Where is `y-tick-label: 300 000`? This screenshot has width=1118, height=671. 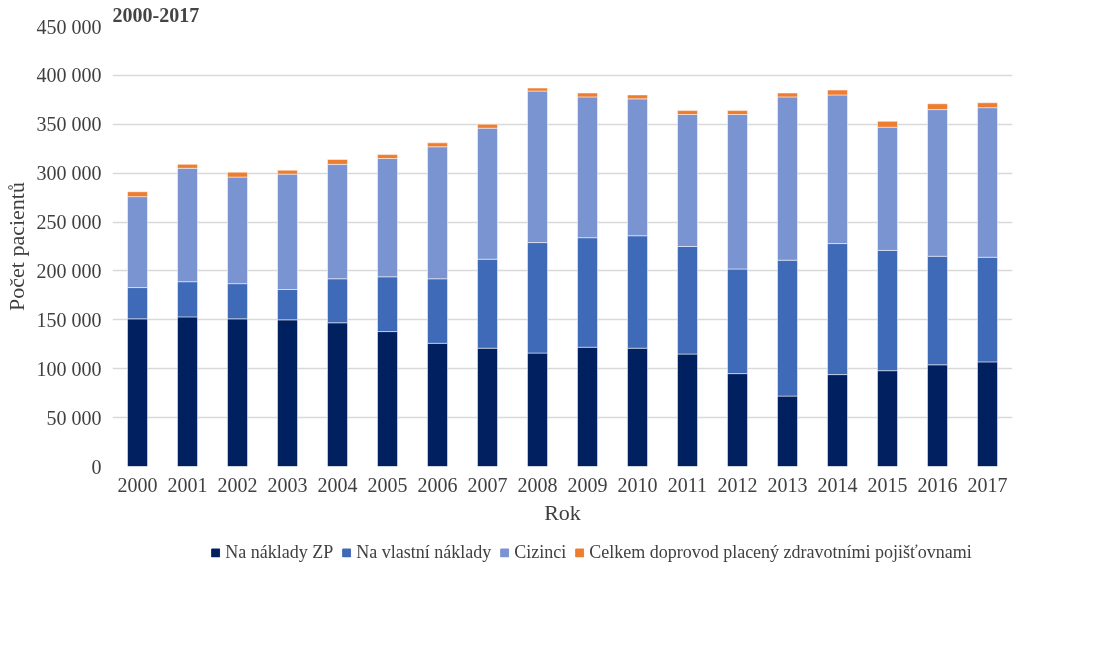
y-tick-label: 300 000 is located at coordinates (69, 173).